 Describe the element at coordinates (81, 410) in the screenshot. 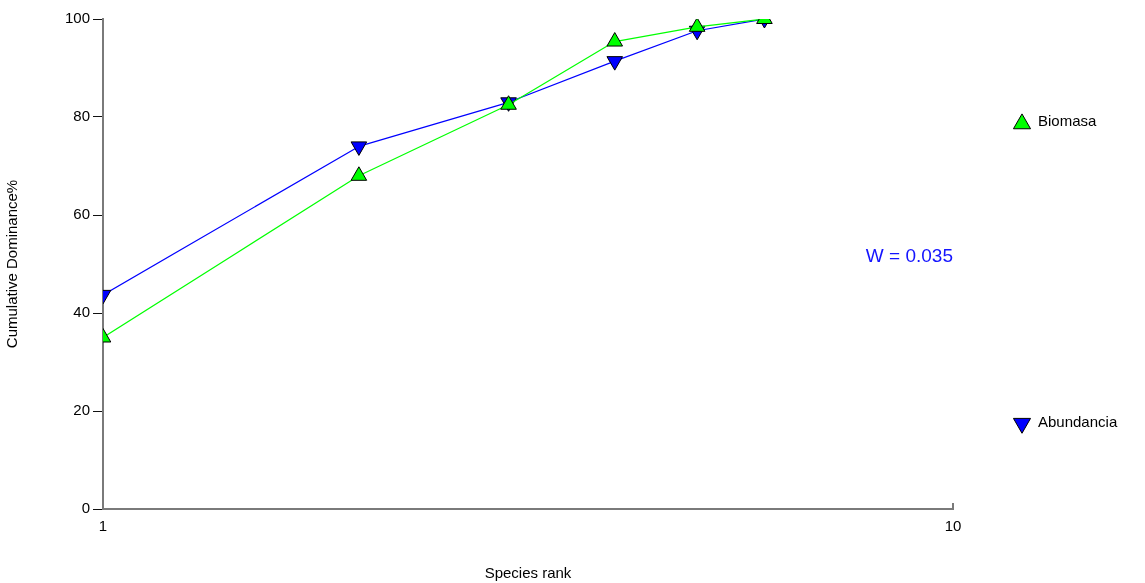

I see `y-tick-label: 20` at that location.